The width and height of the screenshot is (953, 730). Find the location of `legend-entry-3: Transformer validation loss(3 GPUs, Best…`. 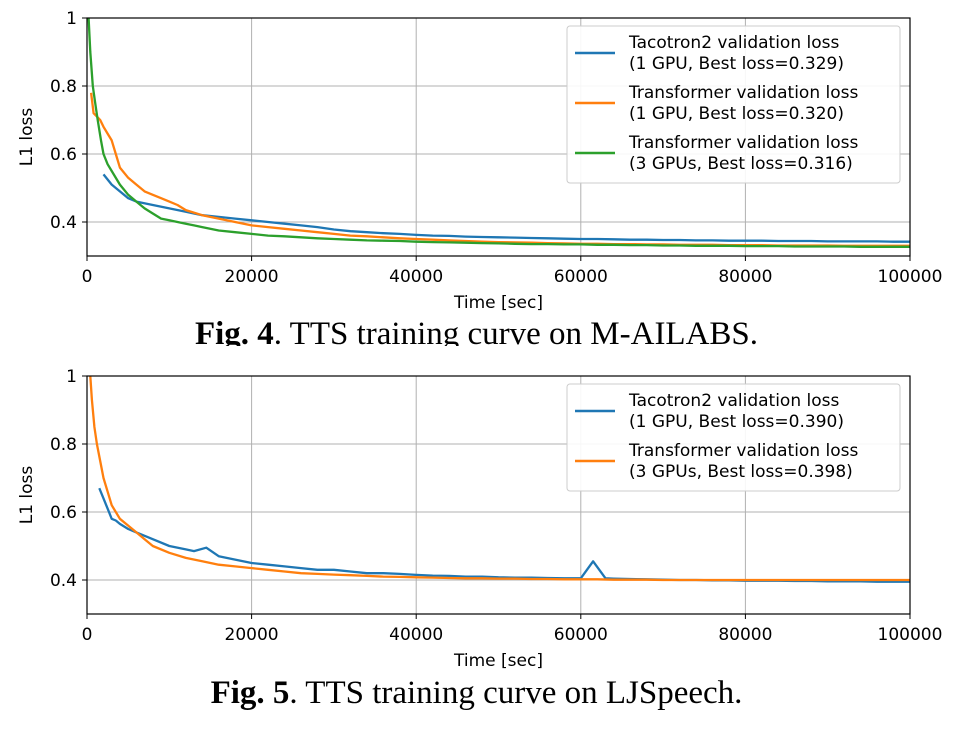

legend-entry-3: Transformer validation loss(3 GPUs, Best… is located at coordinates (716, 153).